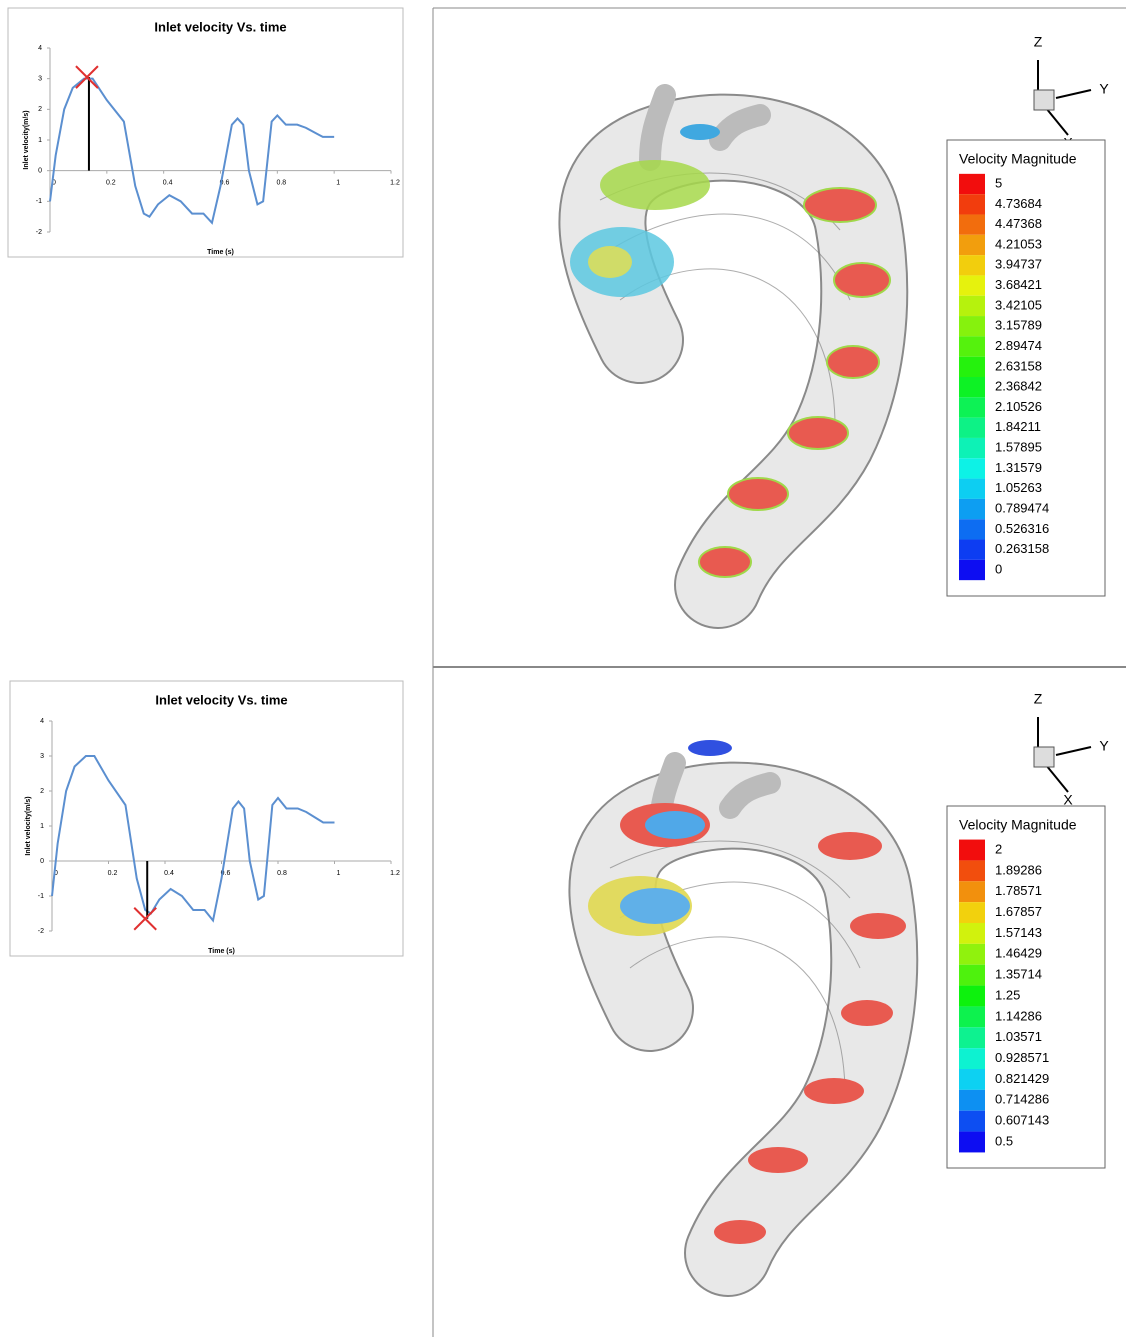 This screenshot has width=1126, height=1342. I want to click on legend-level: 0.607143, so click(1022, 1120).